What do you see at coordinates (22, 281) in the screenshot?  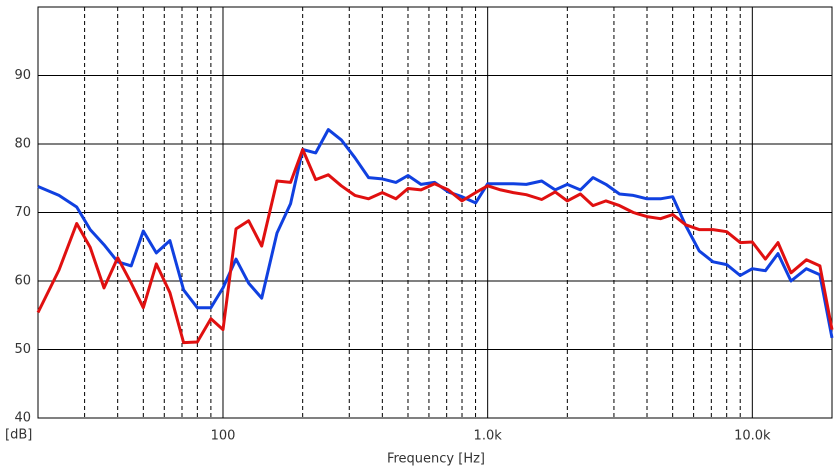 I see `y-tick-label: 60` at bounding box center [22, 281].